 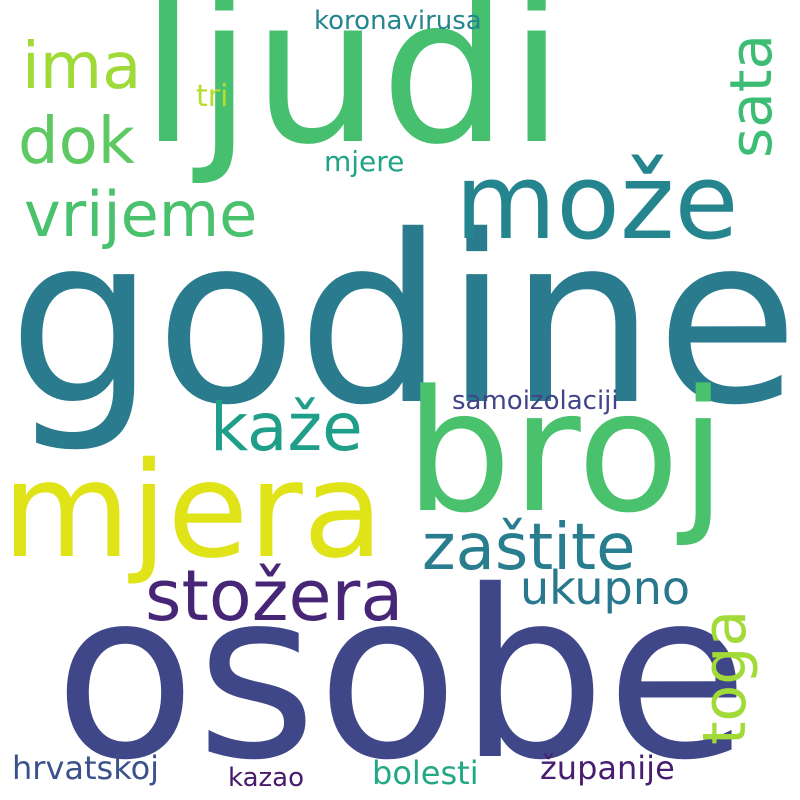 What do you see at coordinates (286, 427) in the screenshot?
I see `word-kaze: kaže` at bounding box center [286, 427].